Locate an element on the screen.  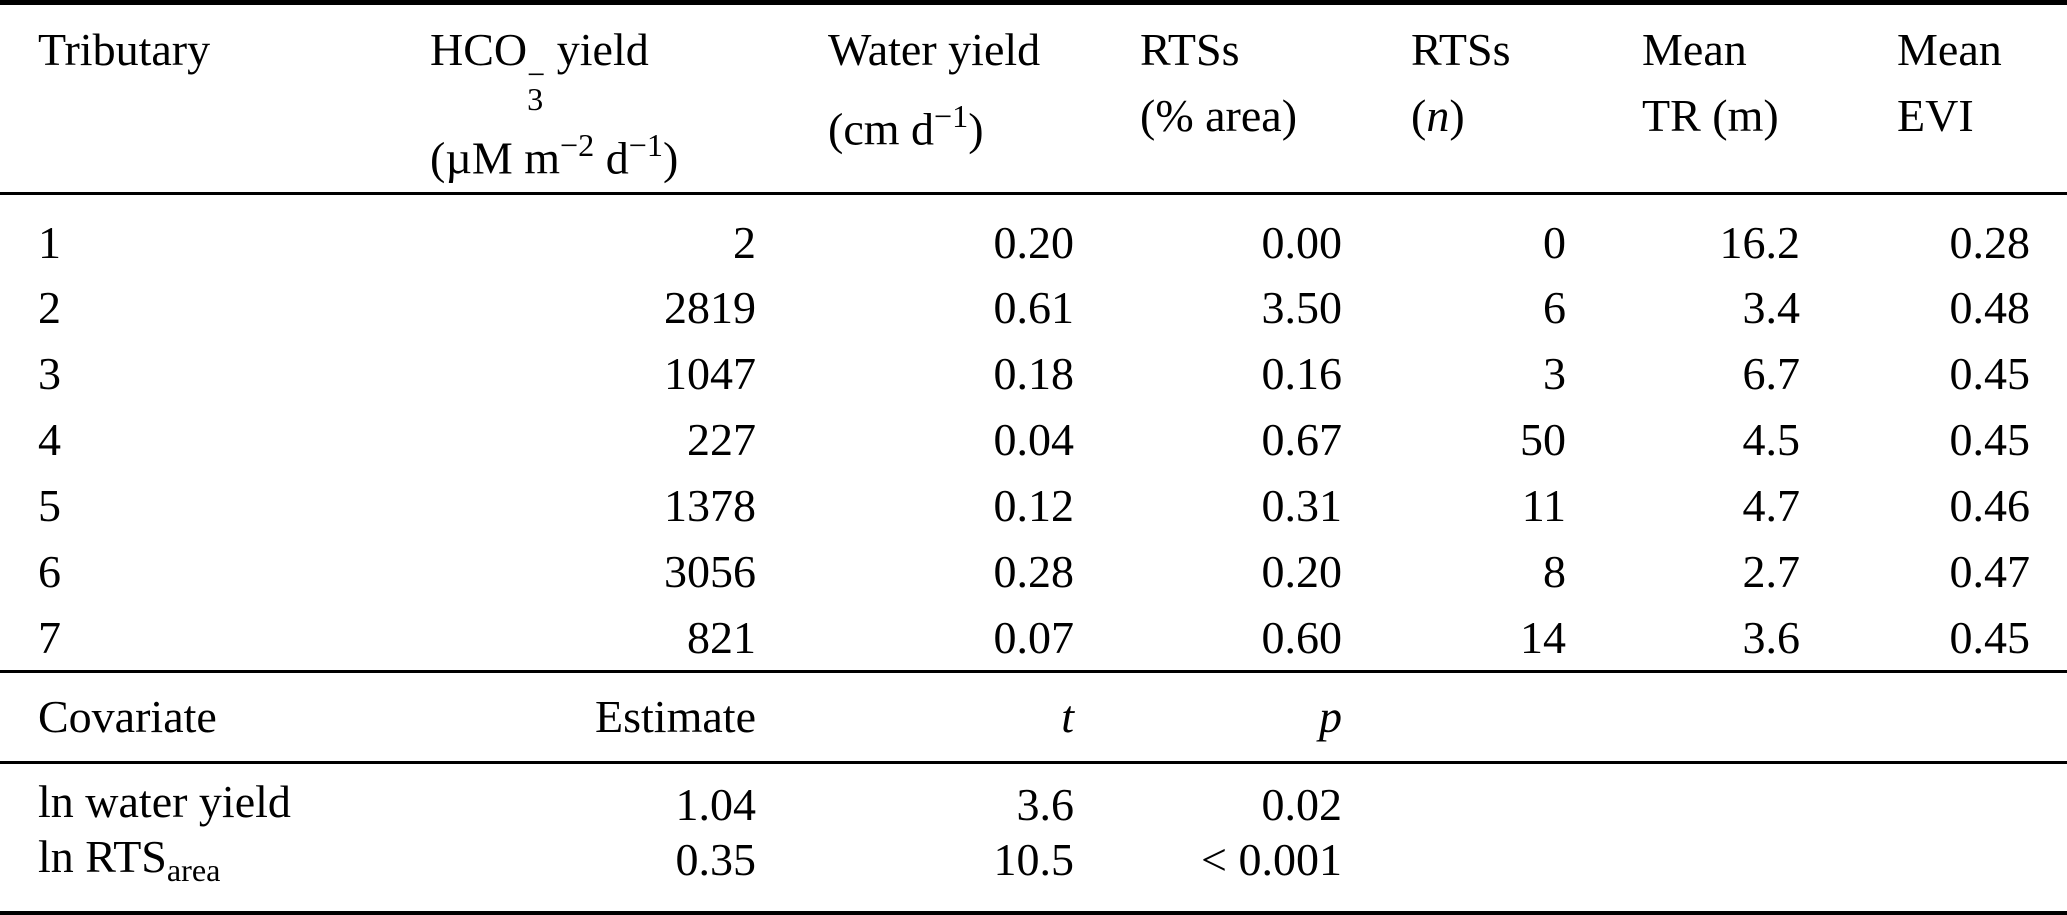
col-header-mean-evi: Mean EVI is located at coordinates (1953, 98).